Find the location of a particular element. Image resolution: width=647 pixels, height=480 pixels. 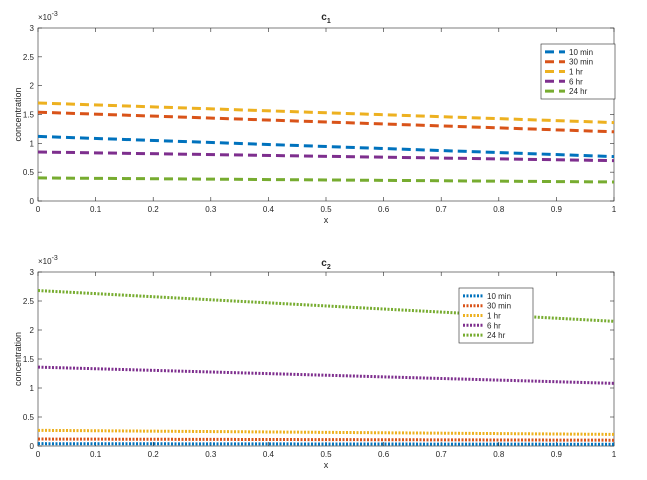

chart-title-subscript: 1 is located at coordinates (329, 21).